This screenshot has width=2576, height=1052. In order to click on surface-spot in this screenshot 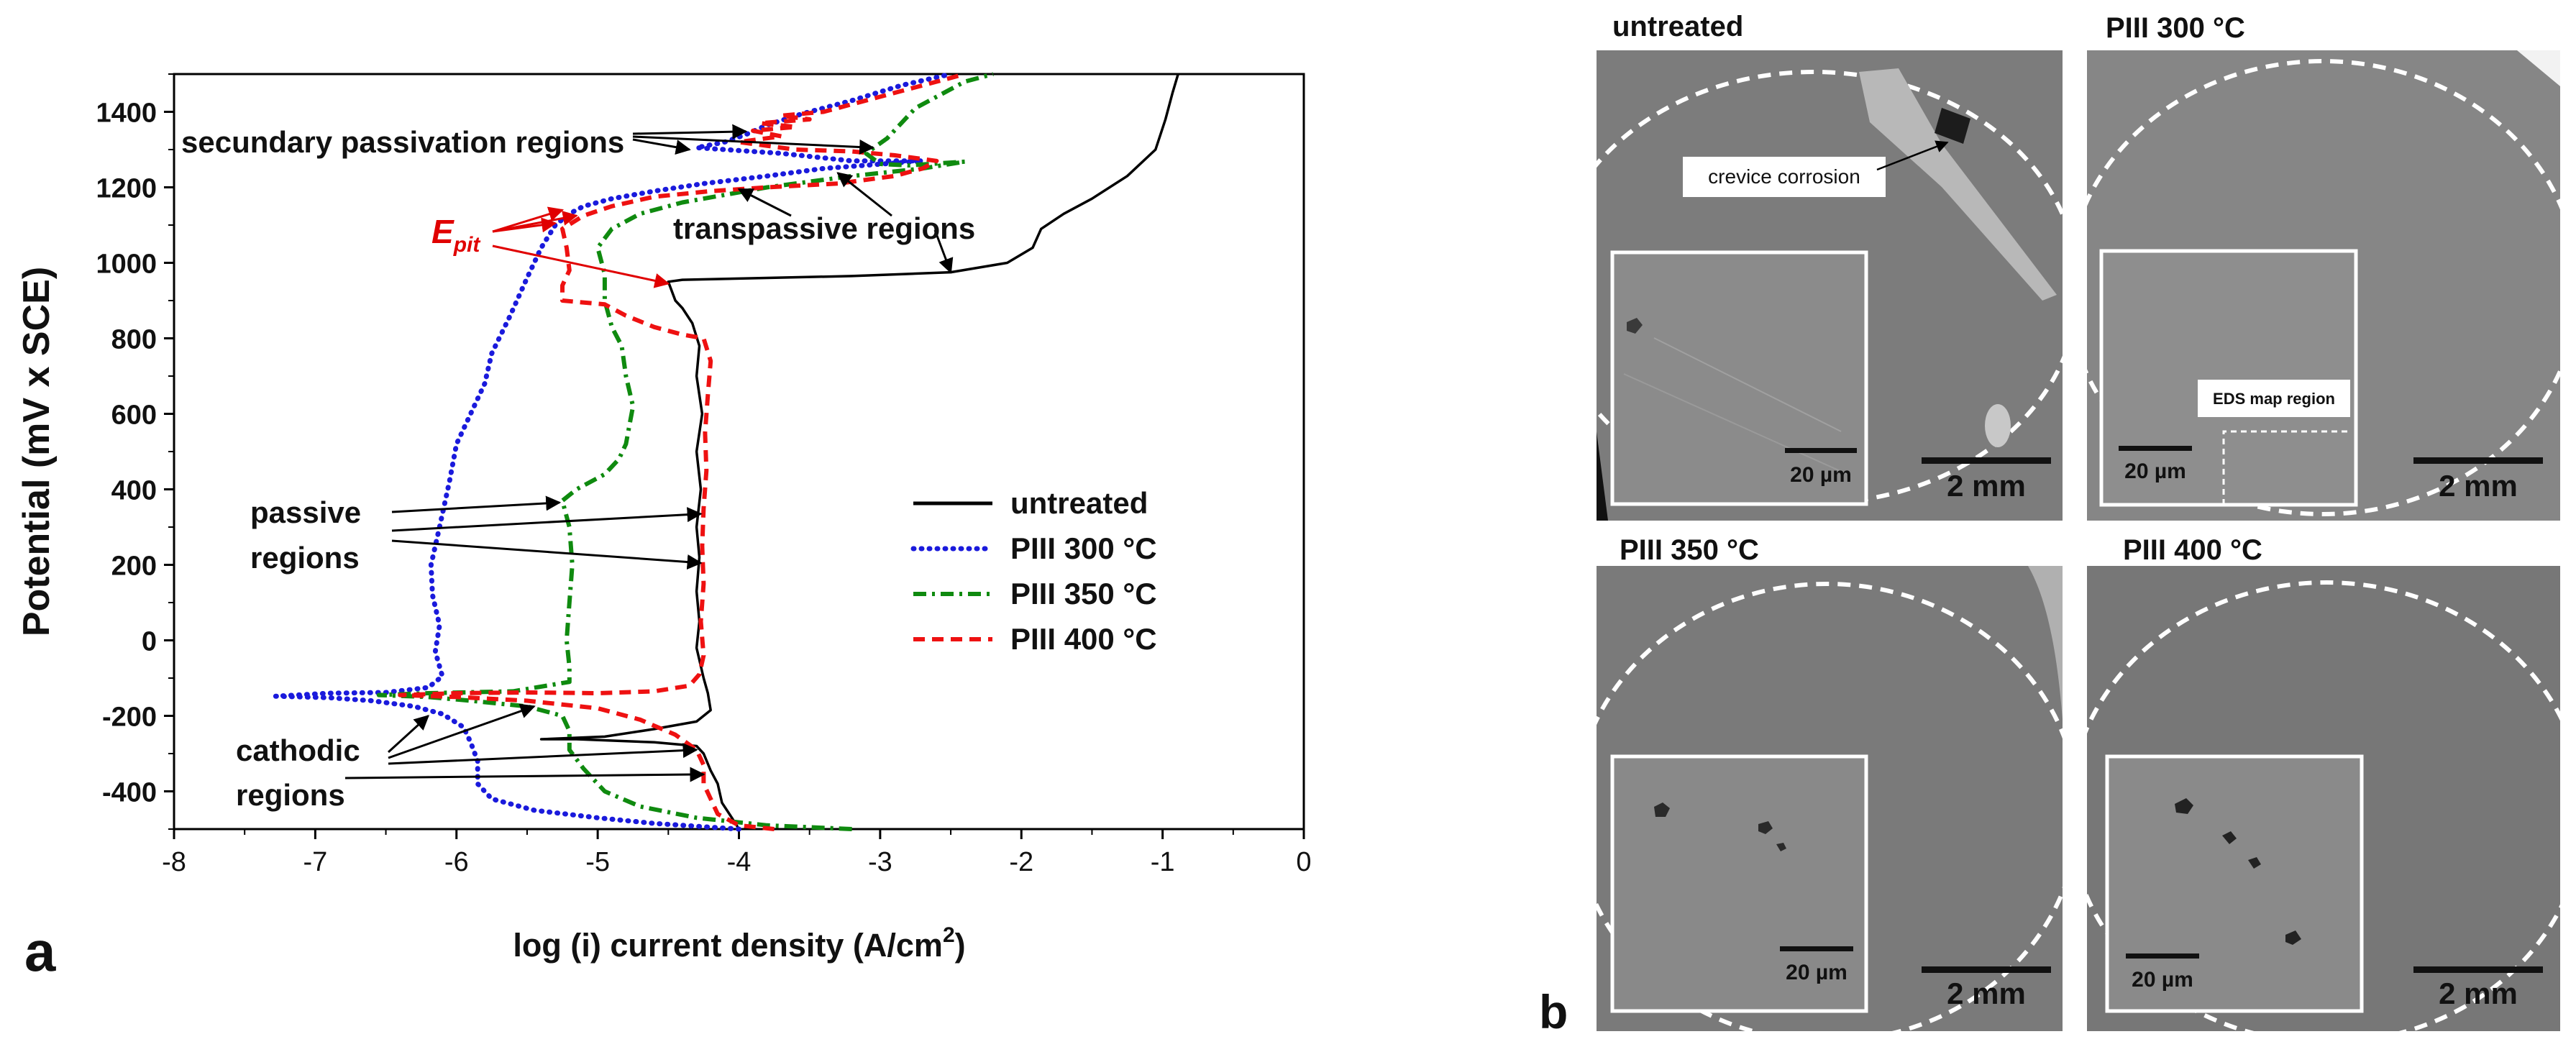, I will do `click(1998, 425)`.